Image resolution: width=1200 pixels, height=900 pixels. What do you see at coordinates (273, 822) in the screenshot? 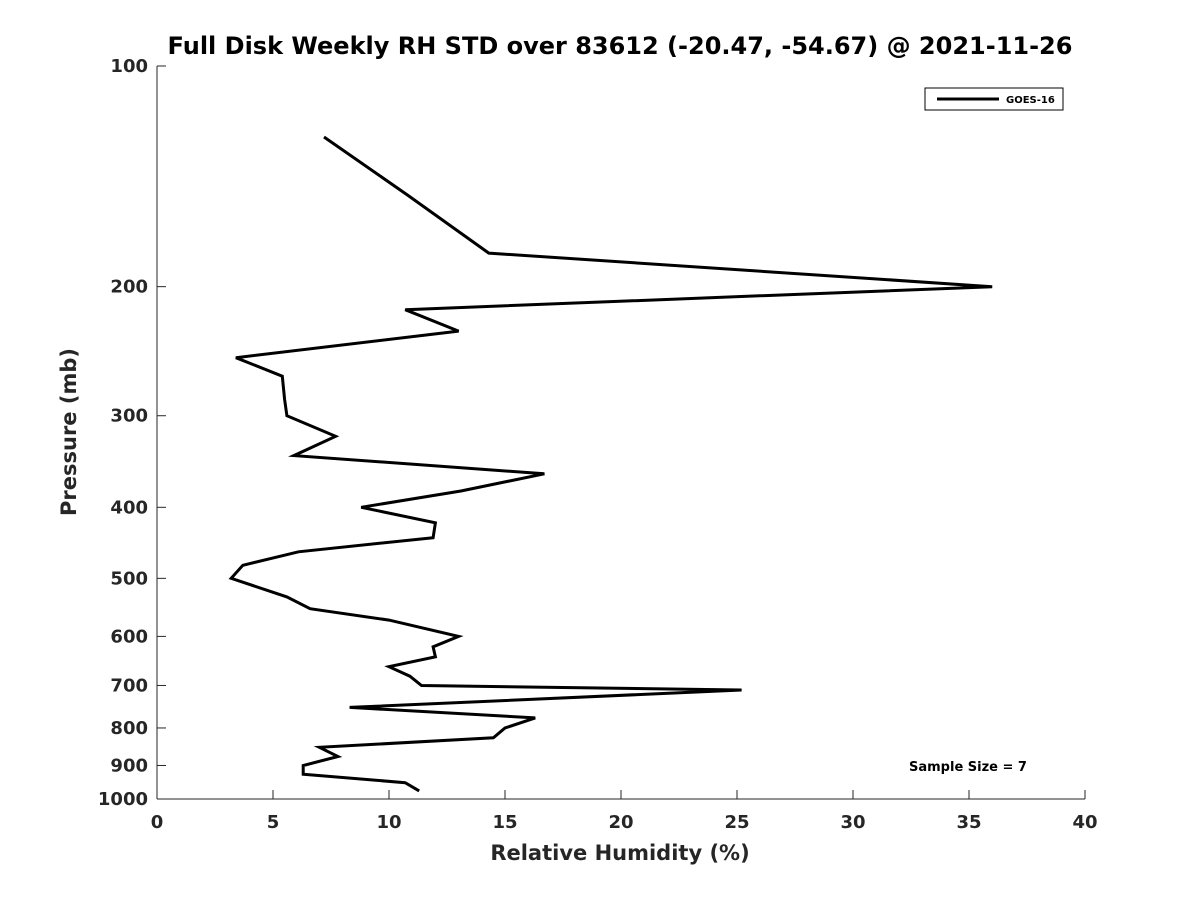
I see `x-tick-label: 5` at bounding box center [273, 822].